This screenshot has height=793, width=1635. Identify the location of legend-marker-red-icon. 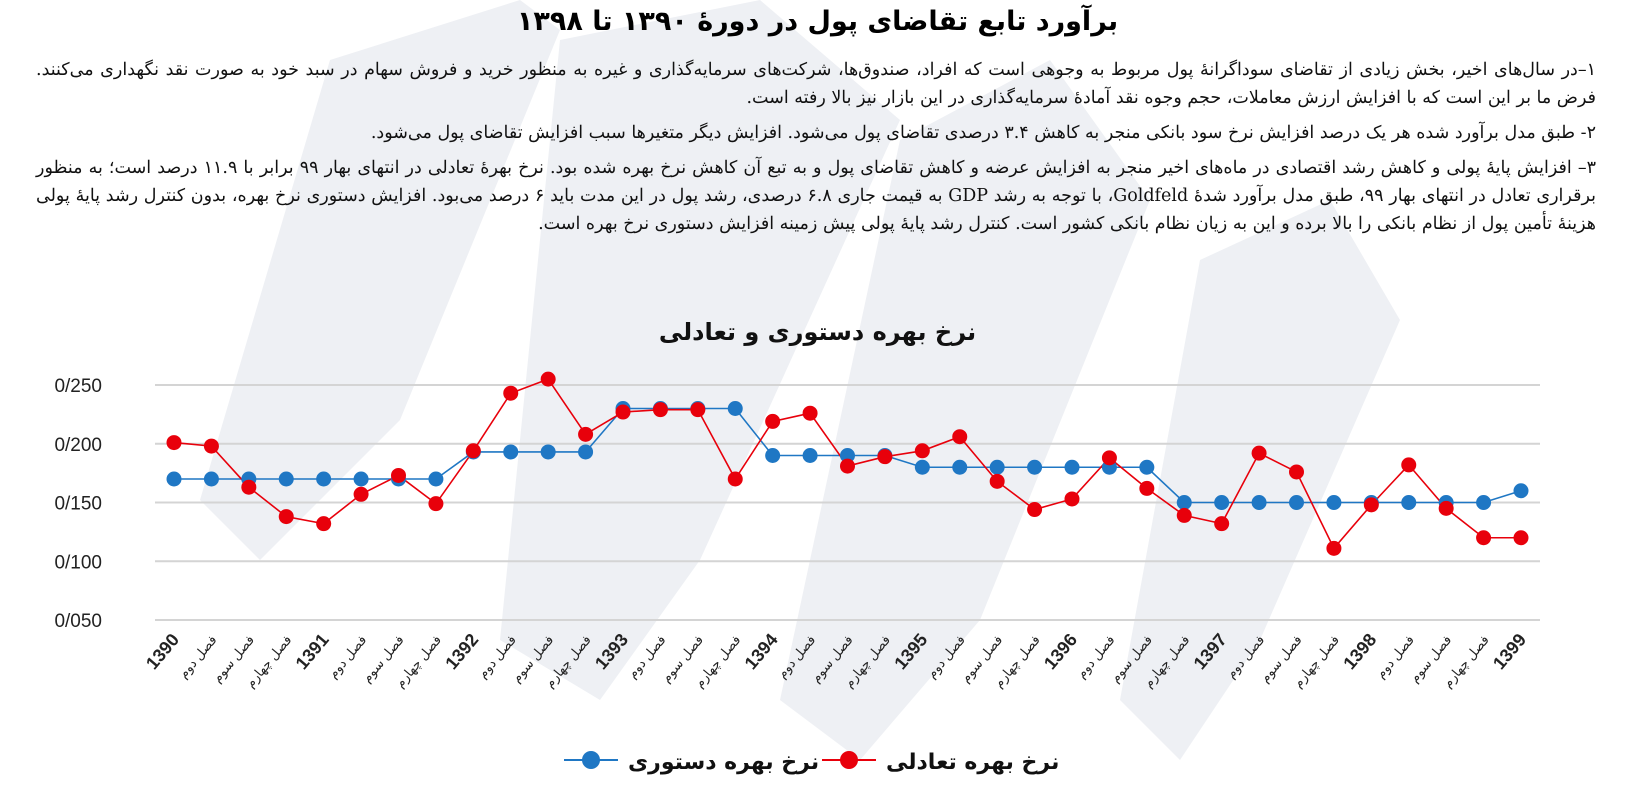
(849, 760).